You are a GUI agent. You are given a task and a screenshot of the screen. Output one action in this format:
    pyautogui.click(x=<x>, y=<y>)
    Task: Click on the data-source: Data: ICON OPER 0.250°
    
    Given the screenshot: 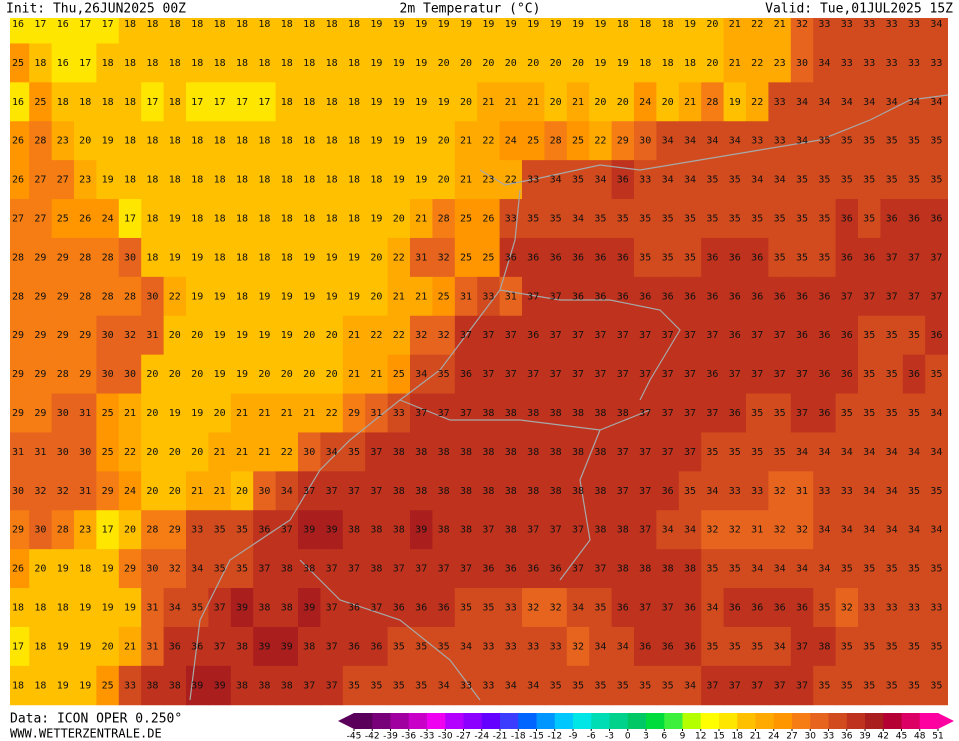 What is the action you would take?
    pyautogui.click(x=96, y=719)
    